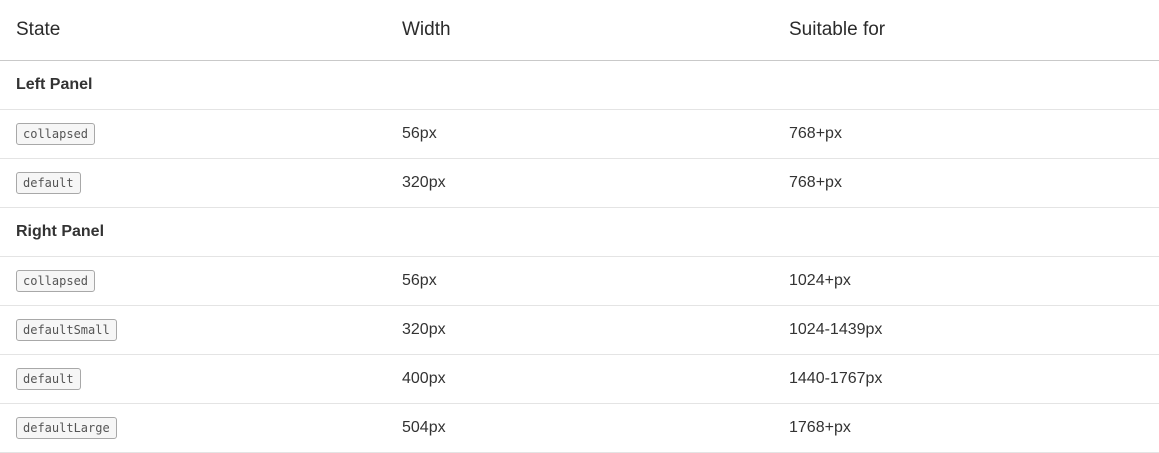  Describe the element at coordinates (579, 428) in the screenshot. I see `table-row: defaultLarge 504px 1768+px` at that location.